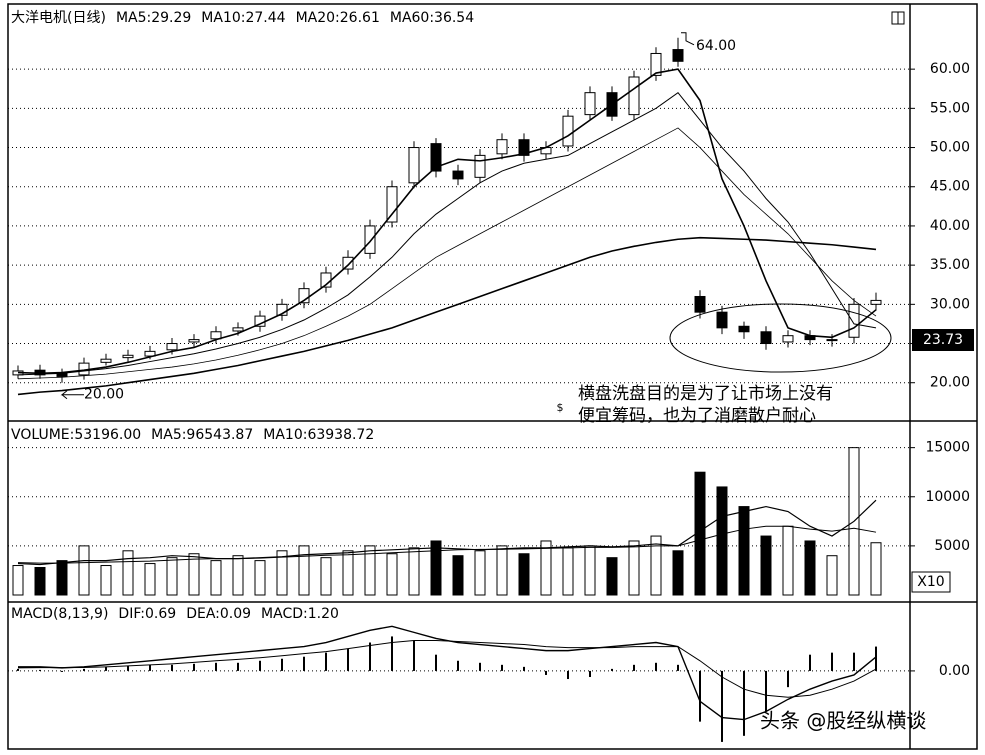  Describe the element at coordinates (950, 187) in the screenshot. I see `y-tick-label: 45.00` at that location.